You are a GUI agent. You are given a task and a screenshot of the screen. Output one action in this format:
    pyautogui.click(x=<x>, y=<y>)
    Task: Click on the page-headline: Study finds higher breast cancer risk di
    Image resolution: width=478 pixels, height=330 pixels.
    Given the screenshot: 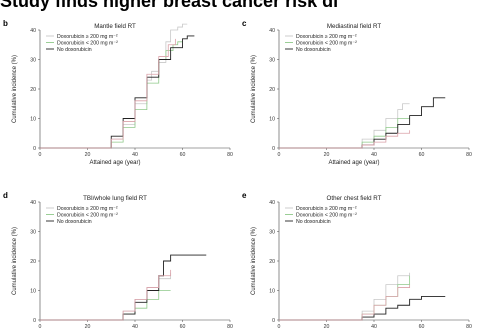 What is the action you would take?
    pyautogui.click(x=169, y=5)
    